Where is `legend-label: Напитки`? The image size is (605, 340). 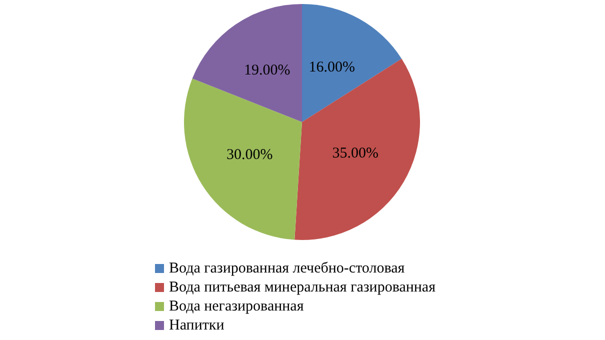
legend-label: Напитки is located at coordinates (196, 326).